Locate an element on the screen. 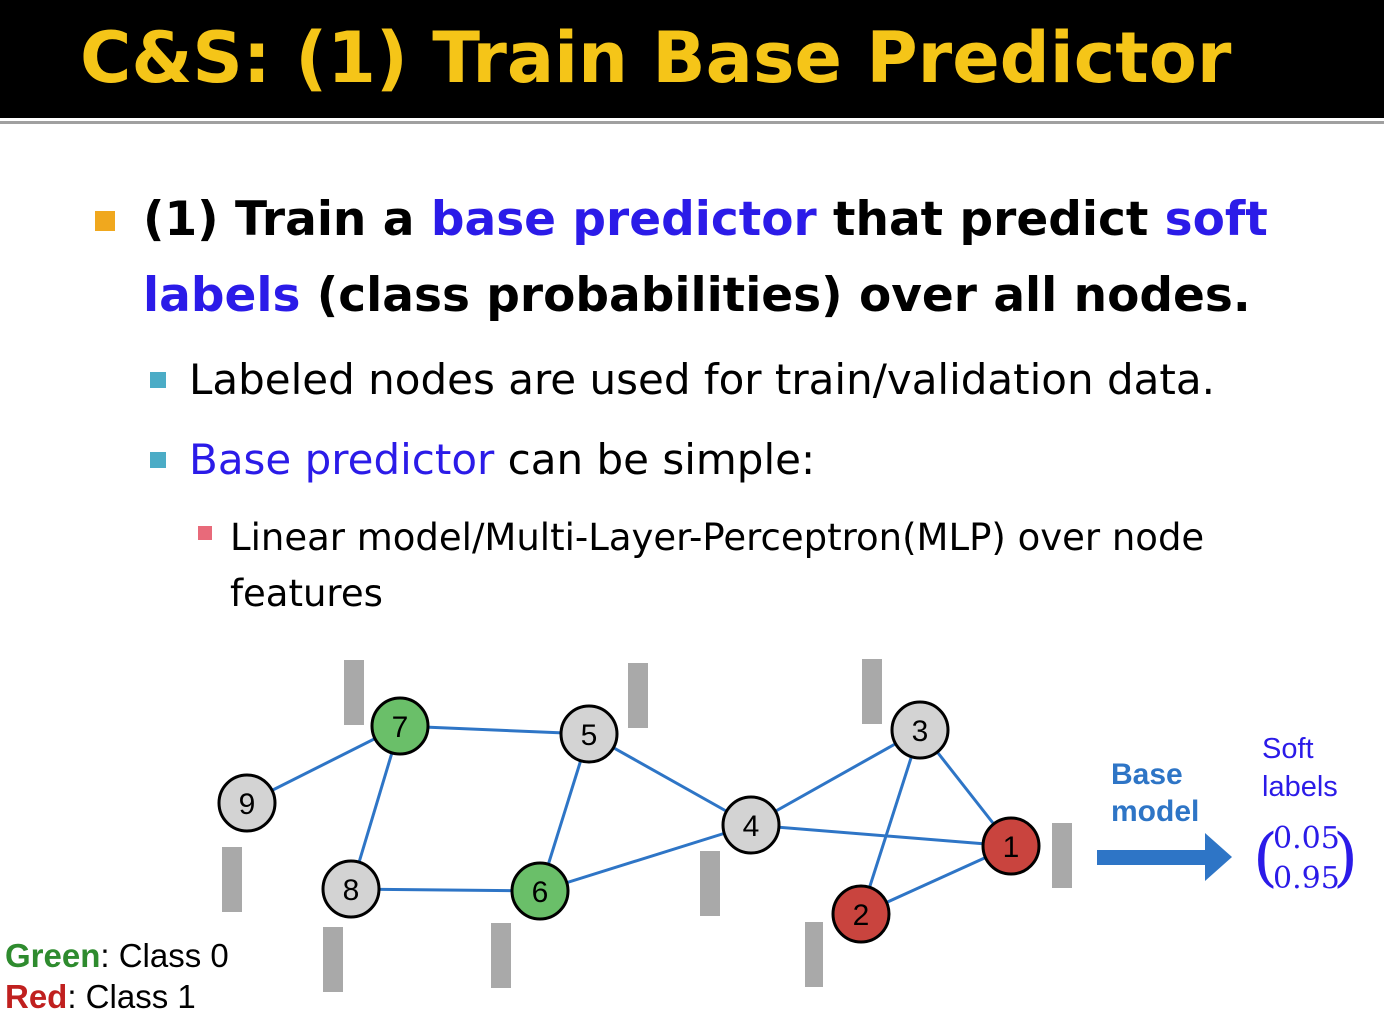 Image resolution: width=1384 pixels, height=1021 pixels. term-base-predictor-sub: Base predictor is located at coordinates (342, 459).